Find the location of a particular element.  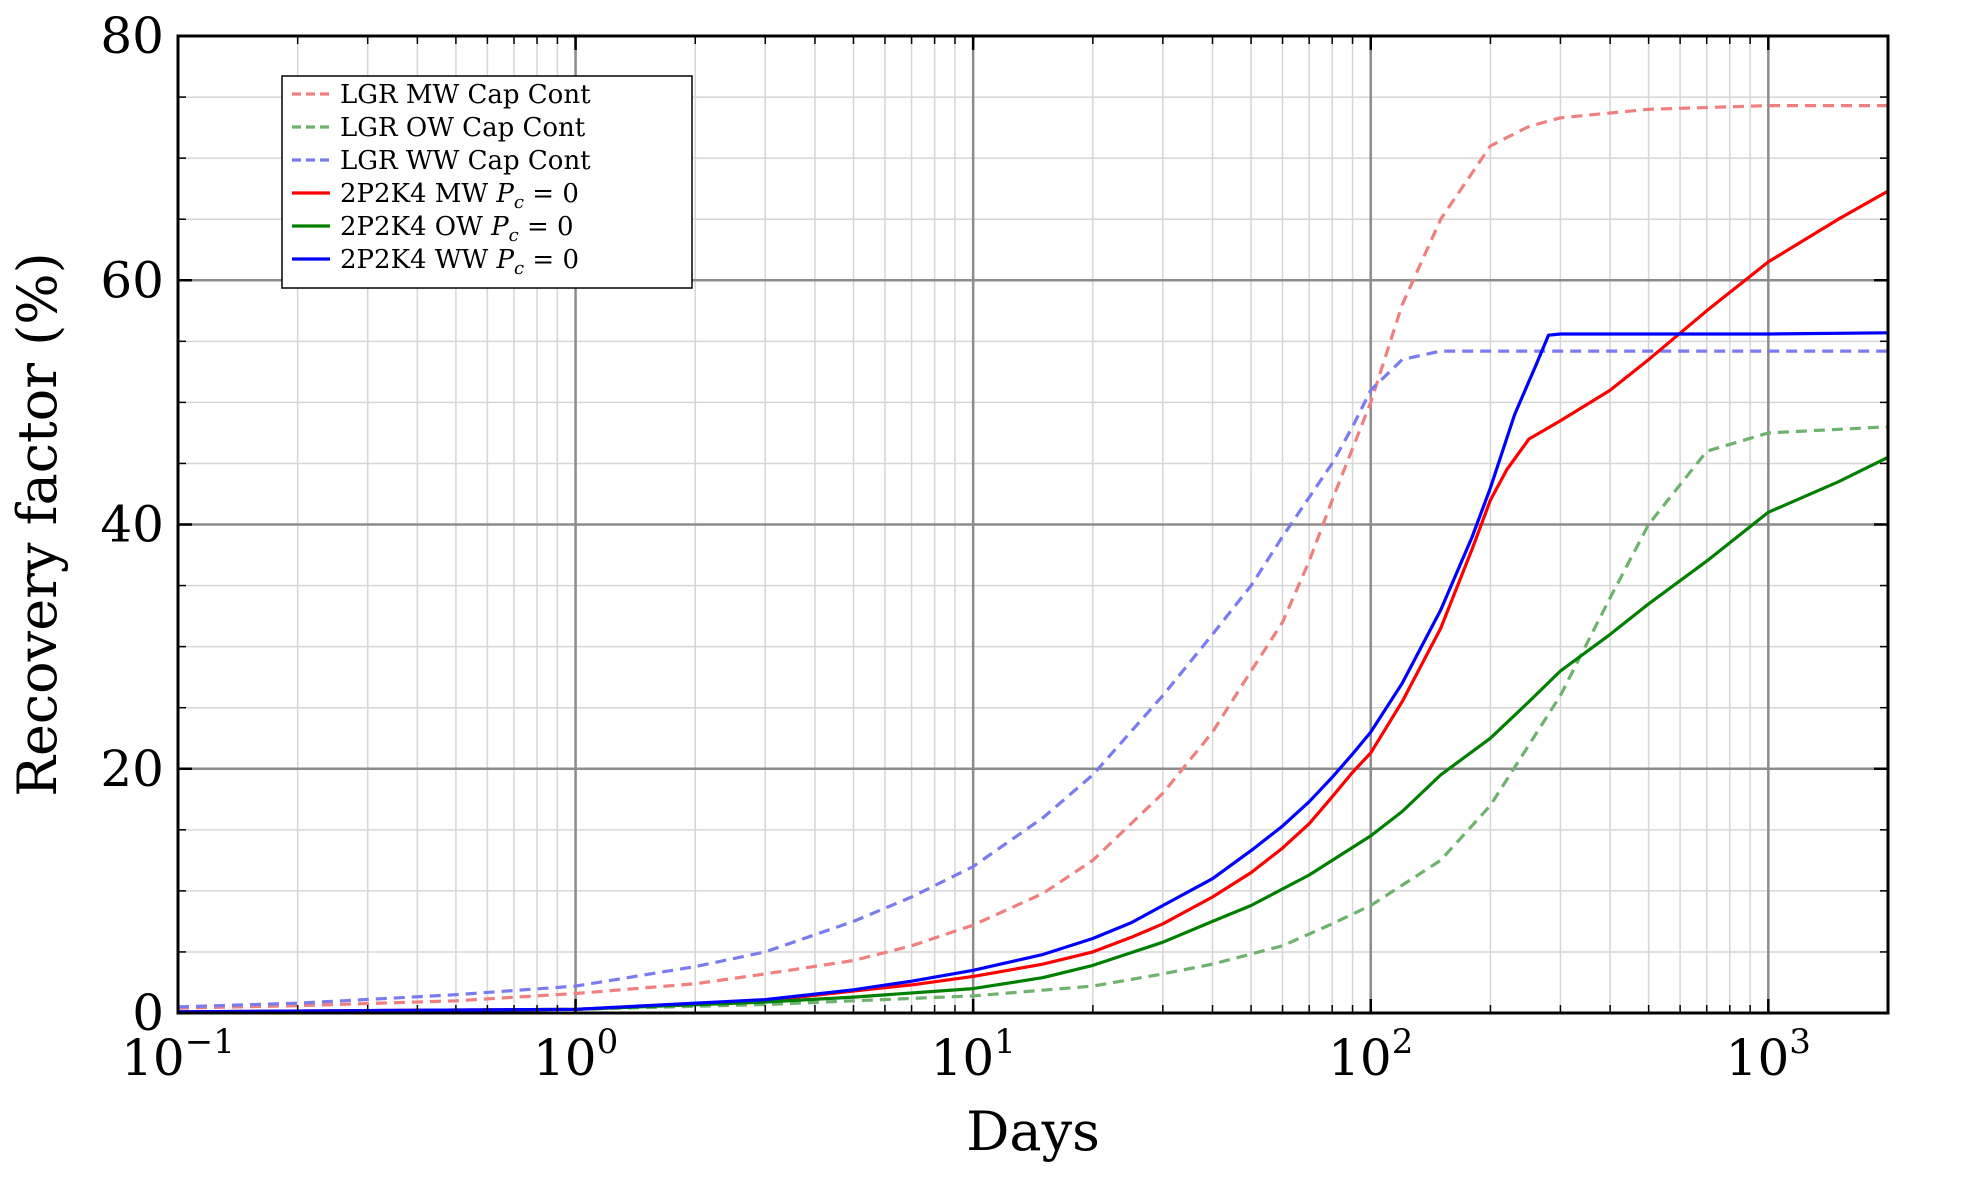

x-tick-label: 10³ is located at coordinates (1768, 1054).